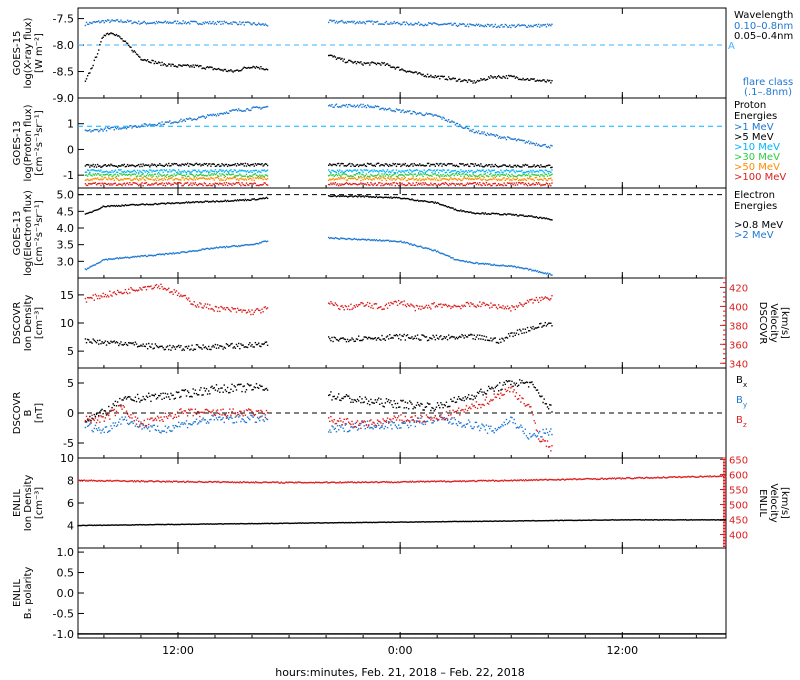  What do you see at coordinates (70, 413) in the screenshot?
I see `y-tick-label: 0` at bounding box center [70, 413].